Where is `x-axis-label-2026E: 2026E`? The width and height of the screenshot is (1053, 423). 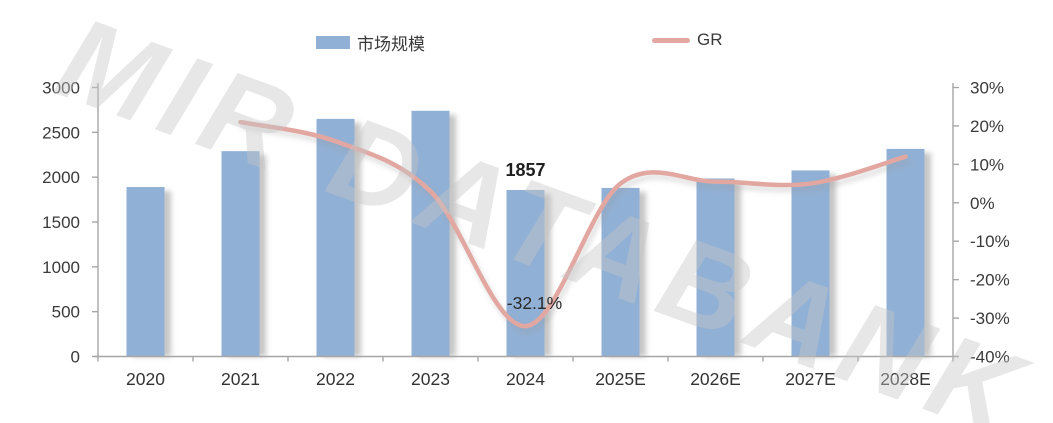 x-axis-label-2026E: 2026E is located at coordinates (715, 379).